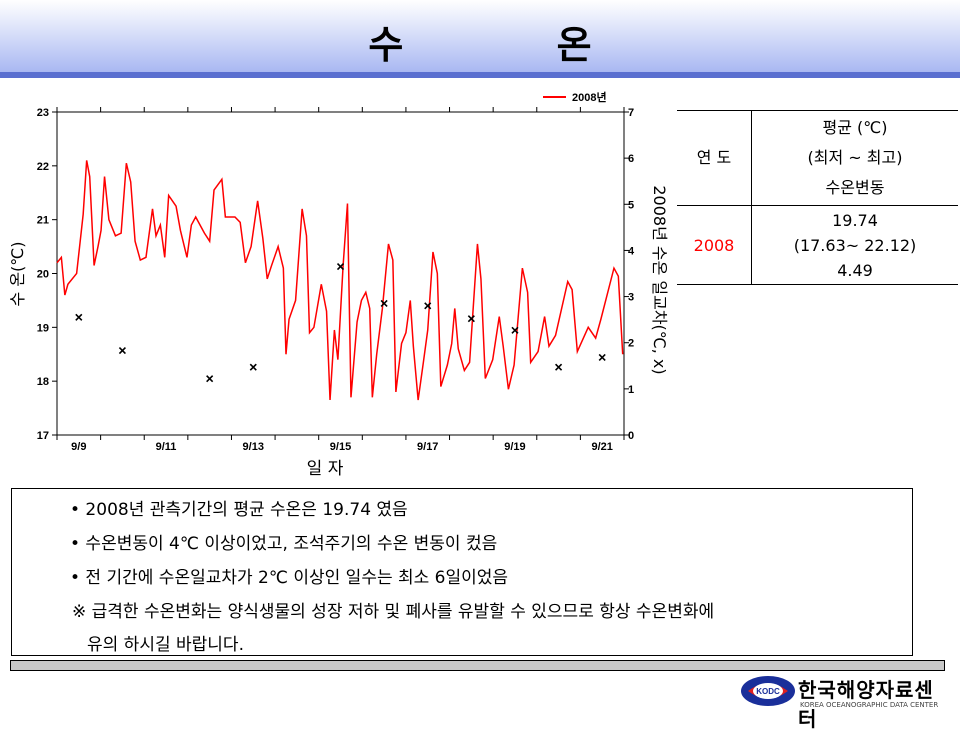  I want to click on y2-tick-label: 5, so click(631, 205).